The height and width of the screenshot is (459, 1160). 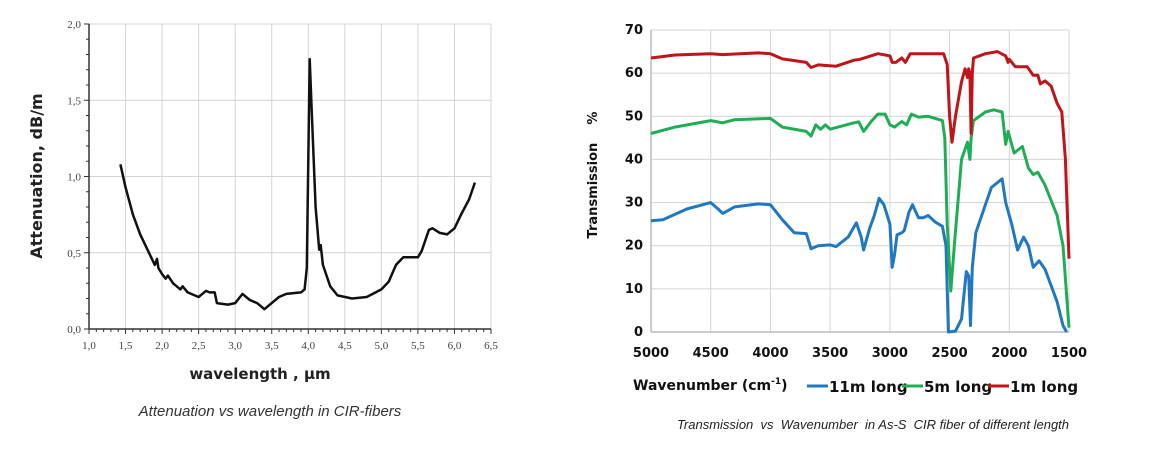 What do you see at coordinates (859, 255) in the screenshot?
I see `series-line-11m-long` at bounding box center [859, 255].